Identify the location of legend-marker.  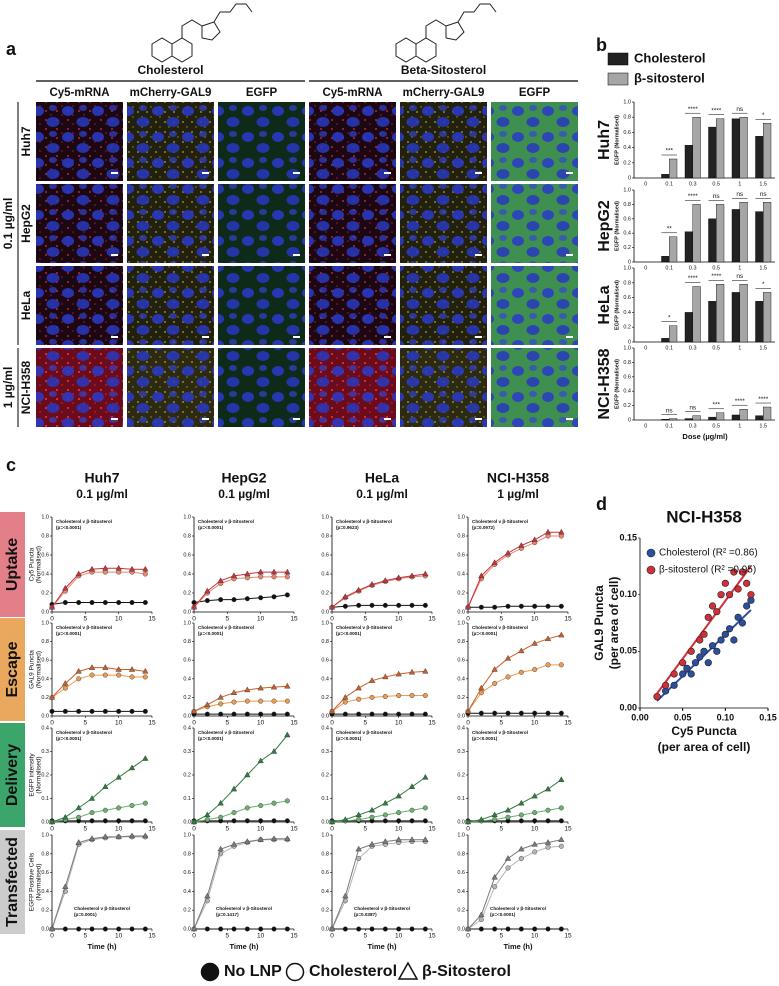
(295, 972).